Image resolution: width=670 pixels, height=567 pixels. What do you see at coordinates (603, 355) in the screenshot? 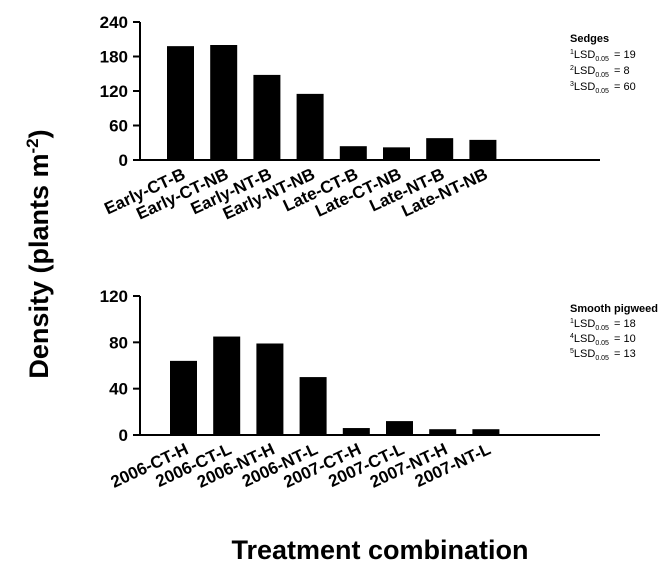
I see `lsd-annotation: 5LSD0.05 = 13` at bounding box center [603, 355].